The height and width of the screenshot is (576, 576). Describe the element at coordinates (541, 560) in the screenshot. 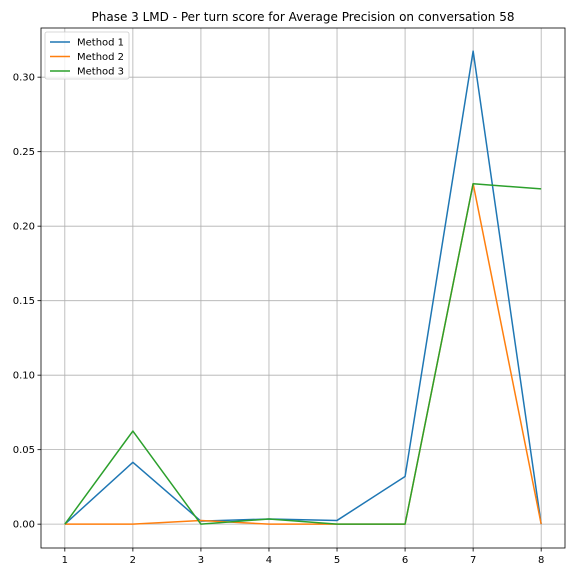

I see `x-tick-label: 8` at that location.